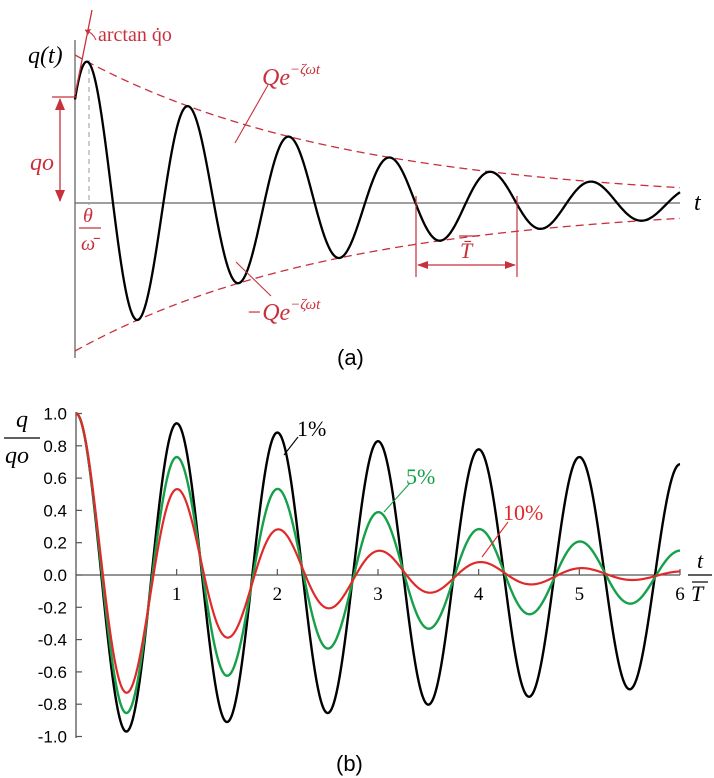 This screenshot has width=714, height=778. I want to click on lower-envelope-exponent: −ζωt, so click(305, 305).